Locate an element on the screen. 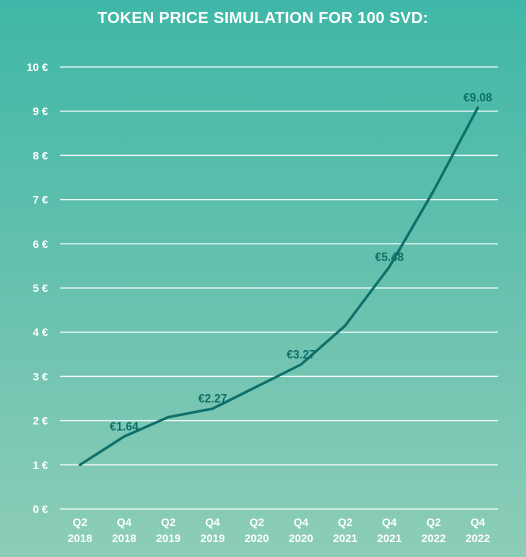 The height and width of the screenshot is (557, 526). data-label: €2.27 is located at coordinates (212, 400).